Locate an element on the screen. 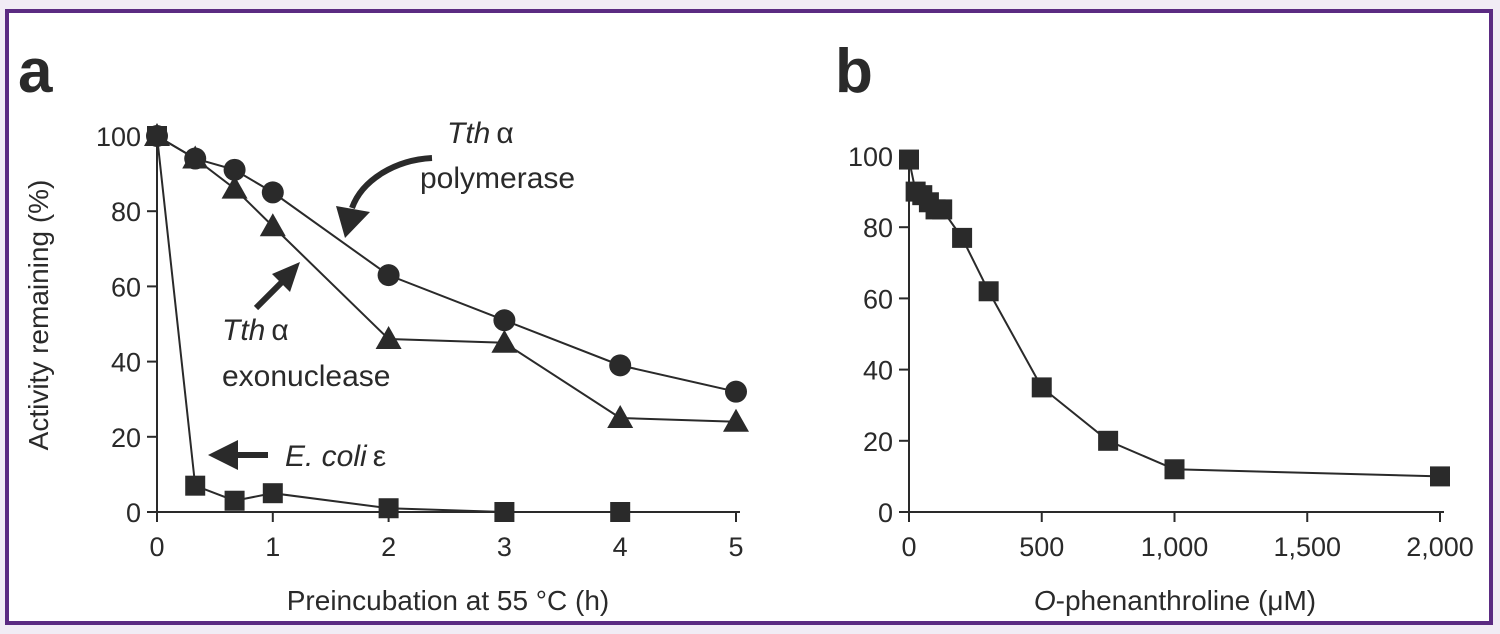 This screenshot has height=634, width=1500. panel-b-y-tick-label: 20 is located at coordinates (878, 442).